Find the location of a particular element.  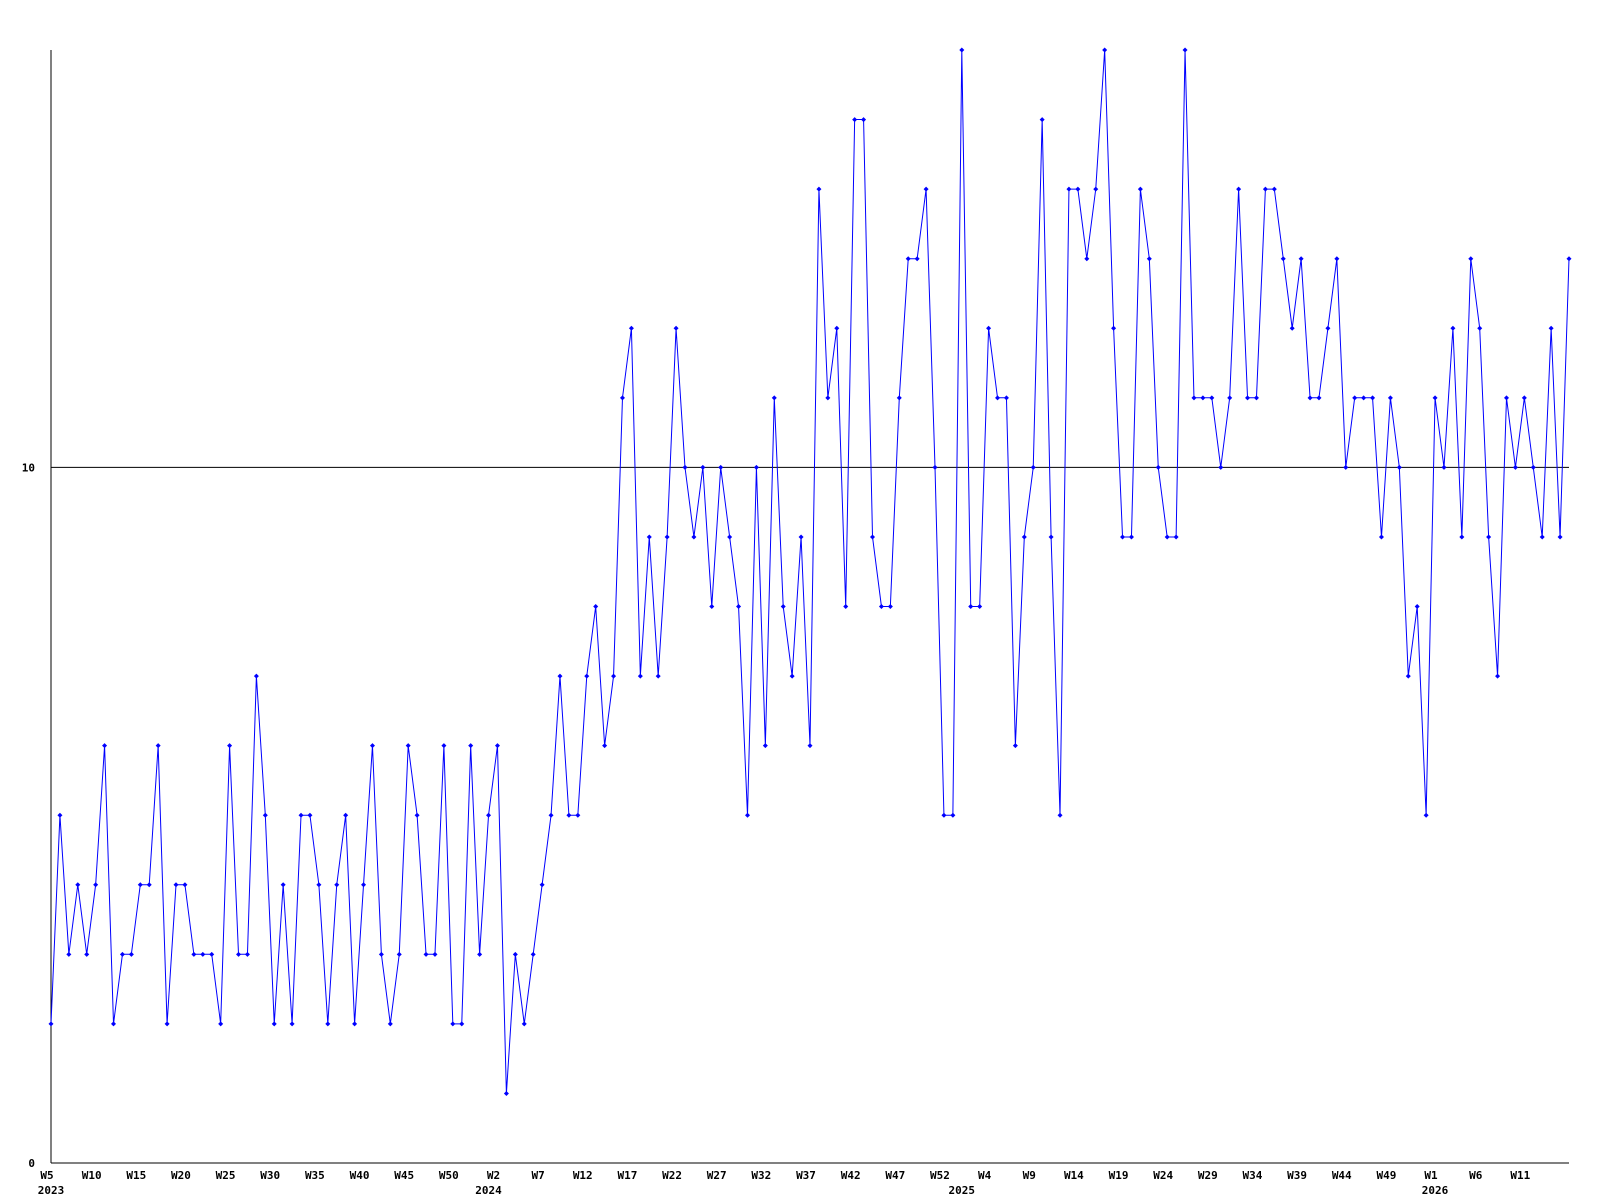

x-tick-label: W35 is located at coordinates (315, 1175).